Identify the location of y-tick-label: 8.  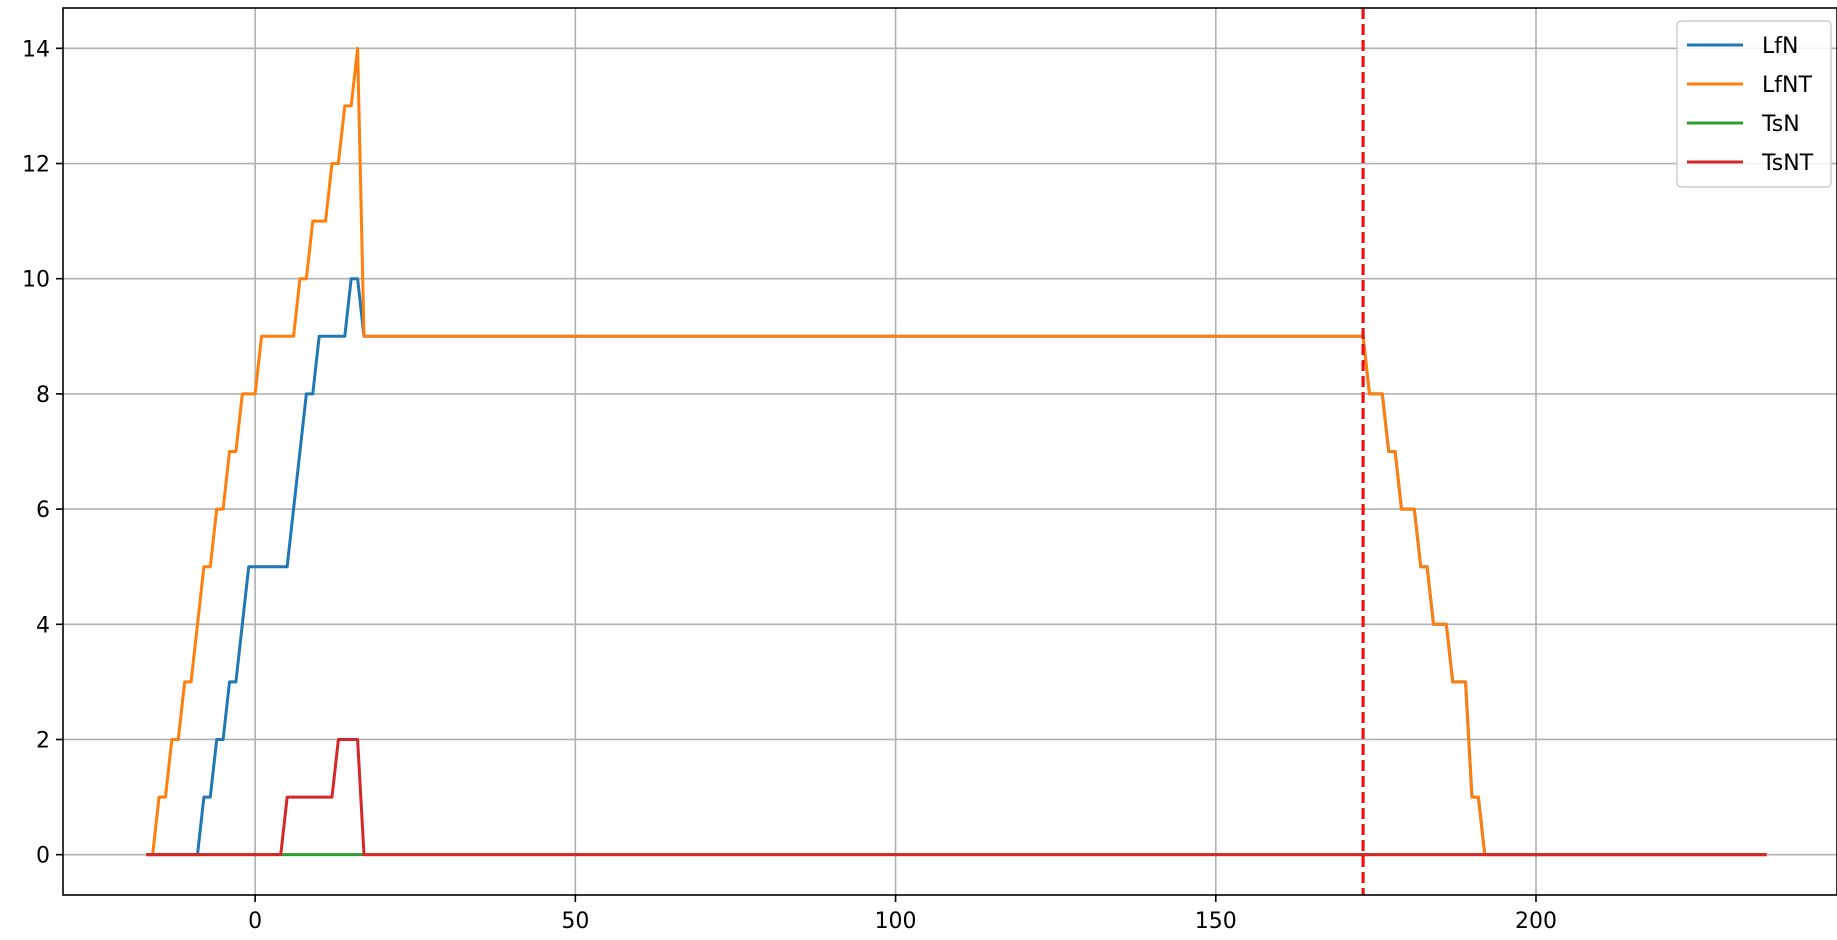
(43, 395).